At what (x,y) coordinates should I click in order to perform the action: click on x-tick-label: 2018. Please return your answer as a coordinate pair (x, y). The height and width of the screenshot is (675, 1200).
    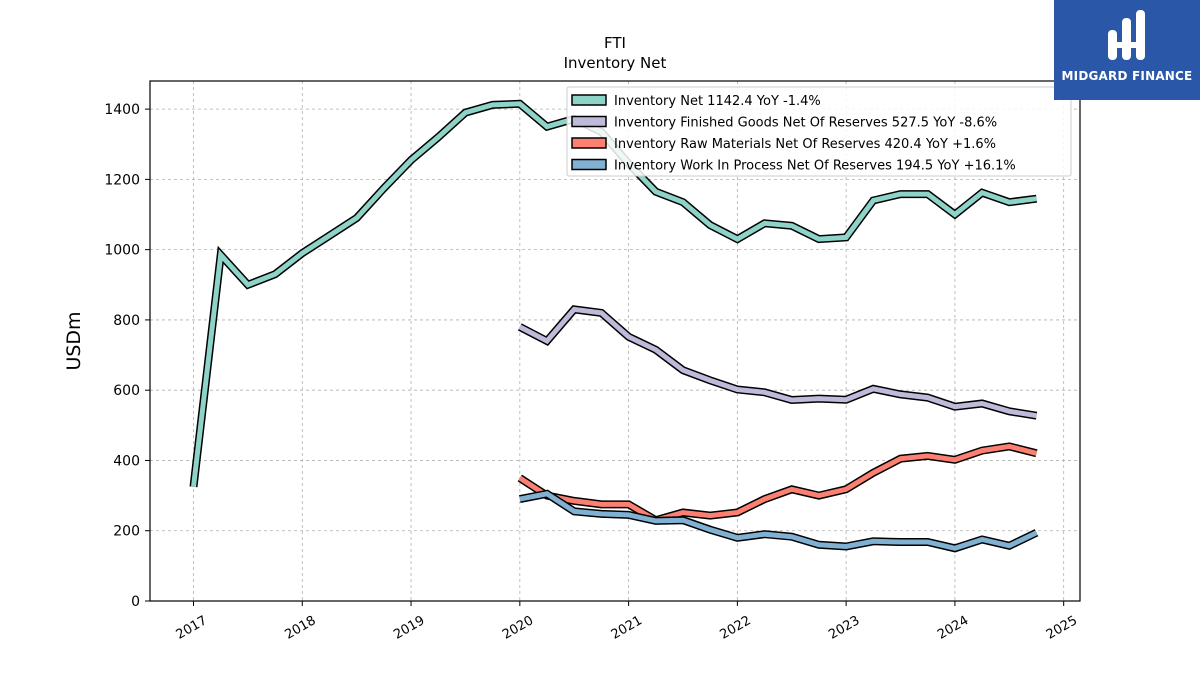
    Looking at the image, I should click on (300, 628).